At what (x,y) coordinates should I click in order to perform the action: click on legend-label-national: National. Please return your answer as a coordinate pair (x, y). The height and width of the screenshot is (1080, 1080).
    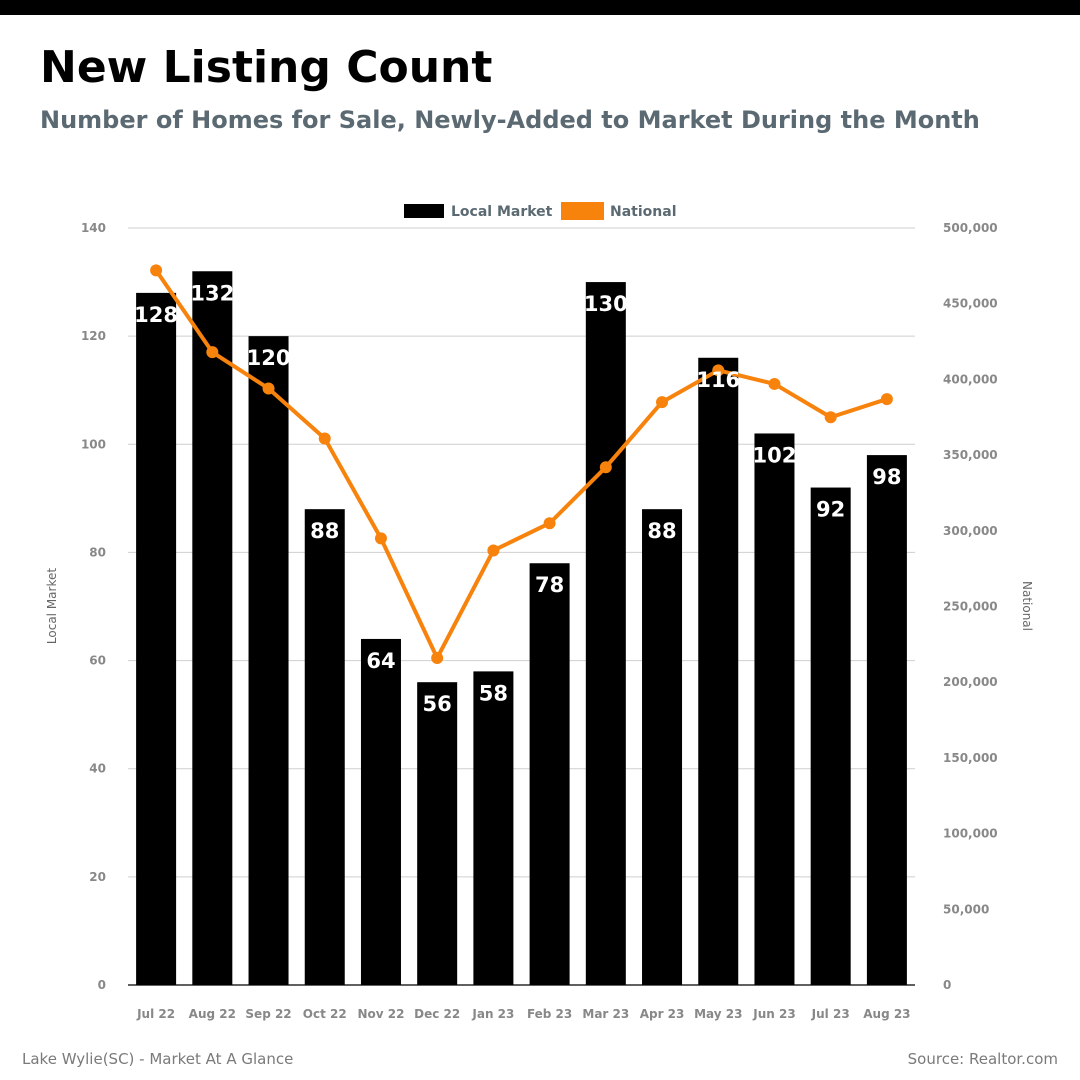
    Looking at the image, I should click on (643, 212).